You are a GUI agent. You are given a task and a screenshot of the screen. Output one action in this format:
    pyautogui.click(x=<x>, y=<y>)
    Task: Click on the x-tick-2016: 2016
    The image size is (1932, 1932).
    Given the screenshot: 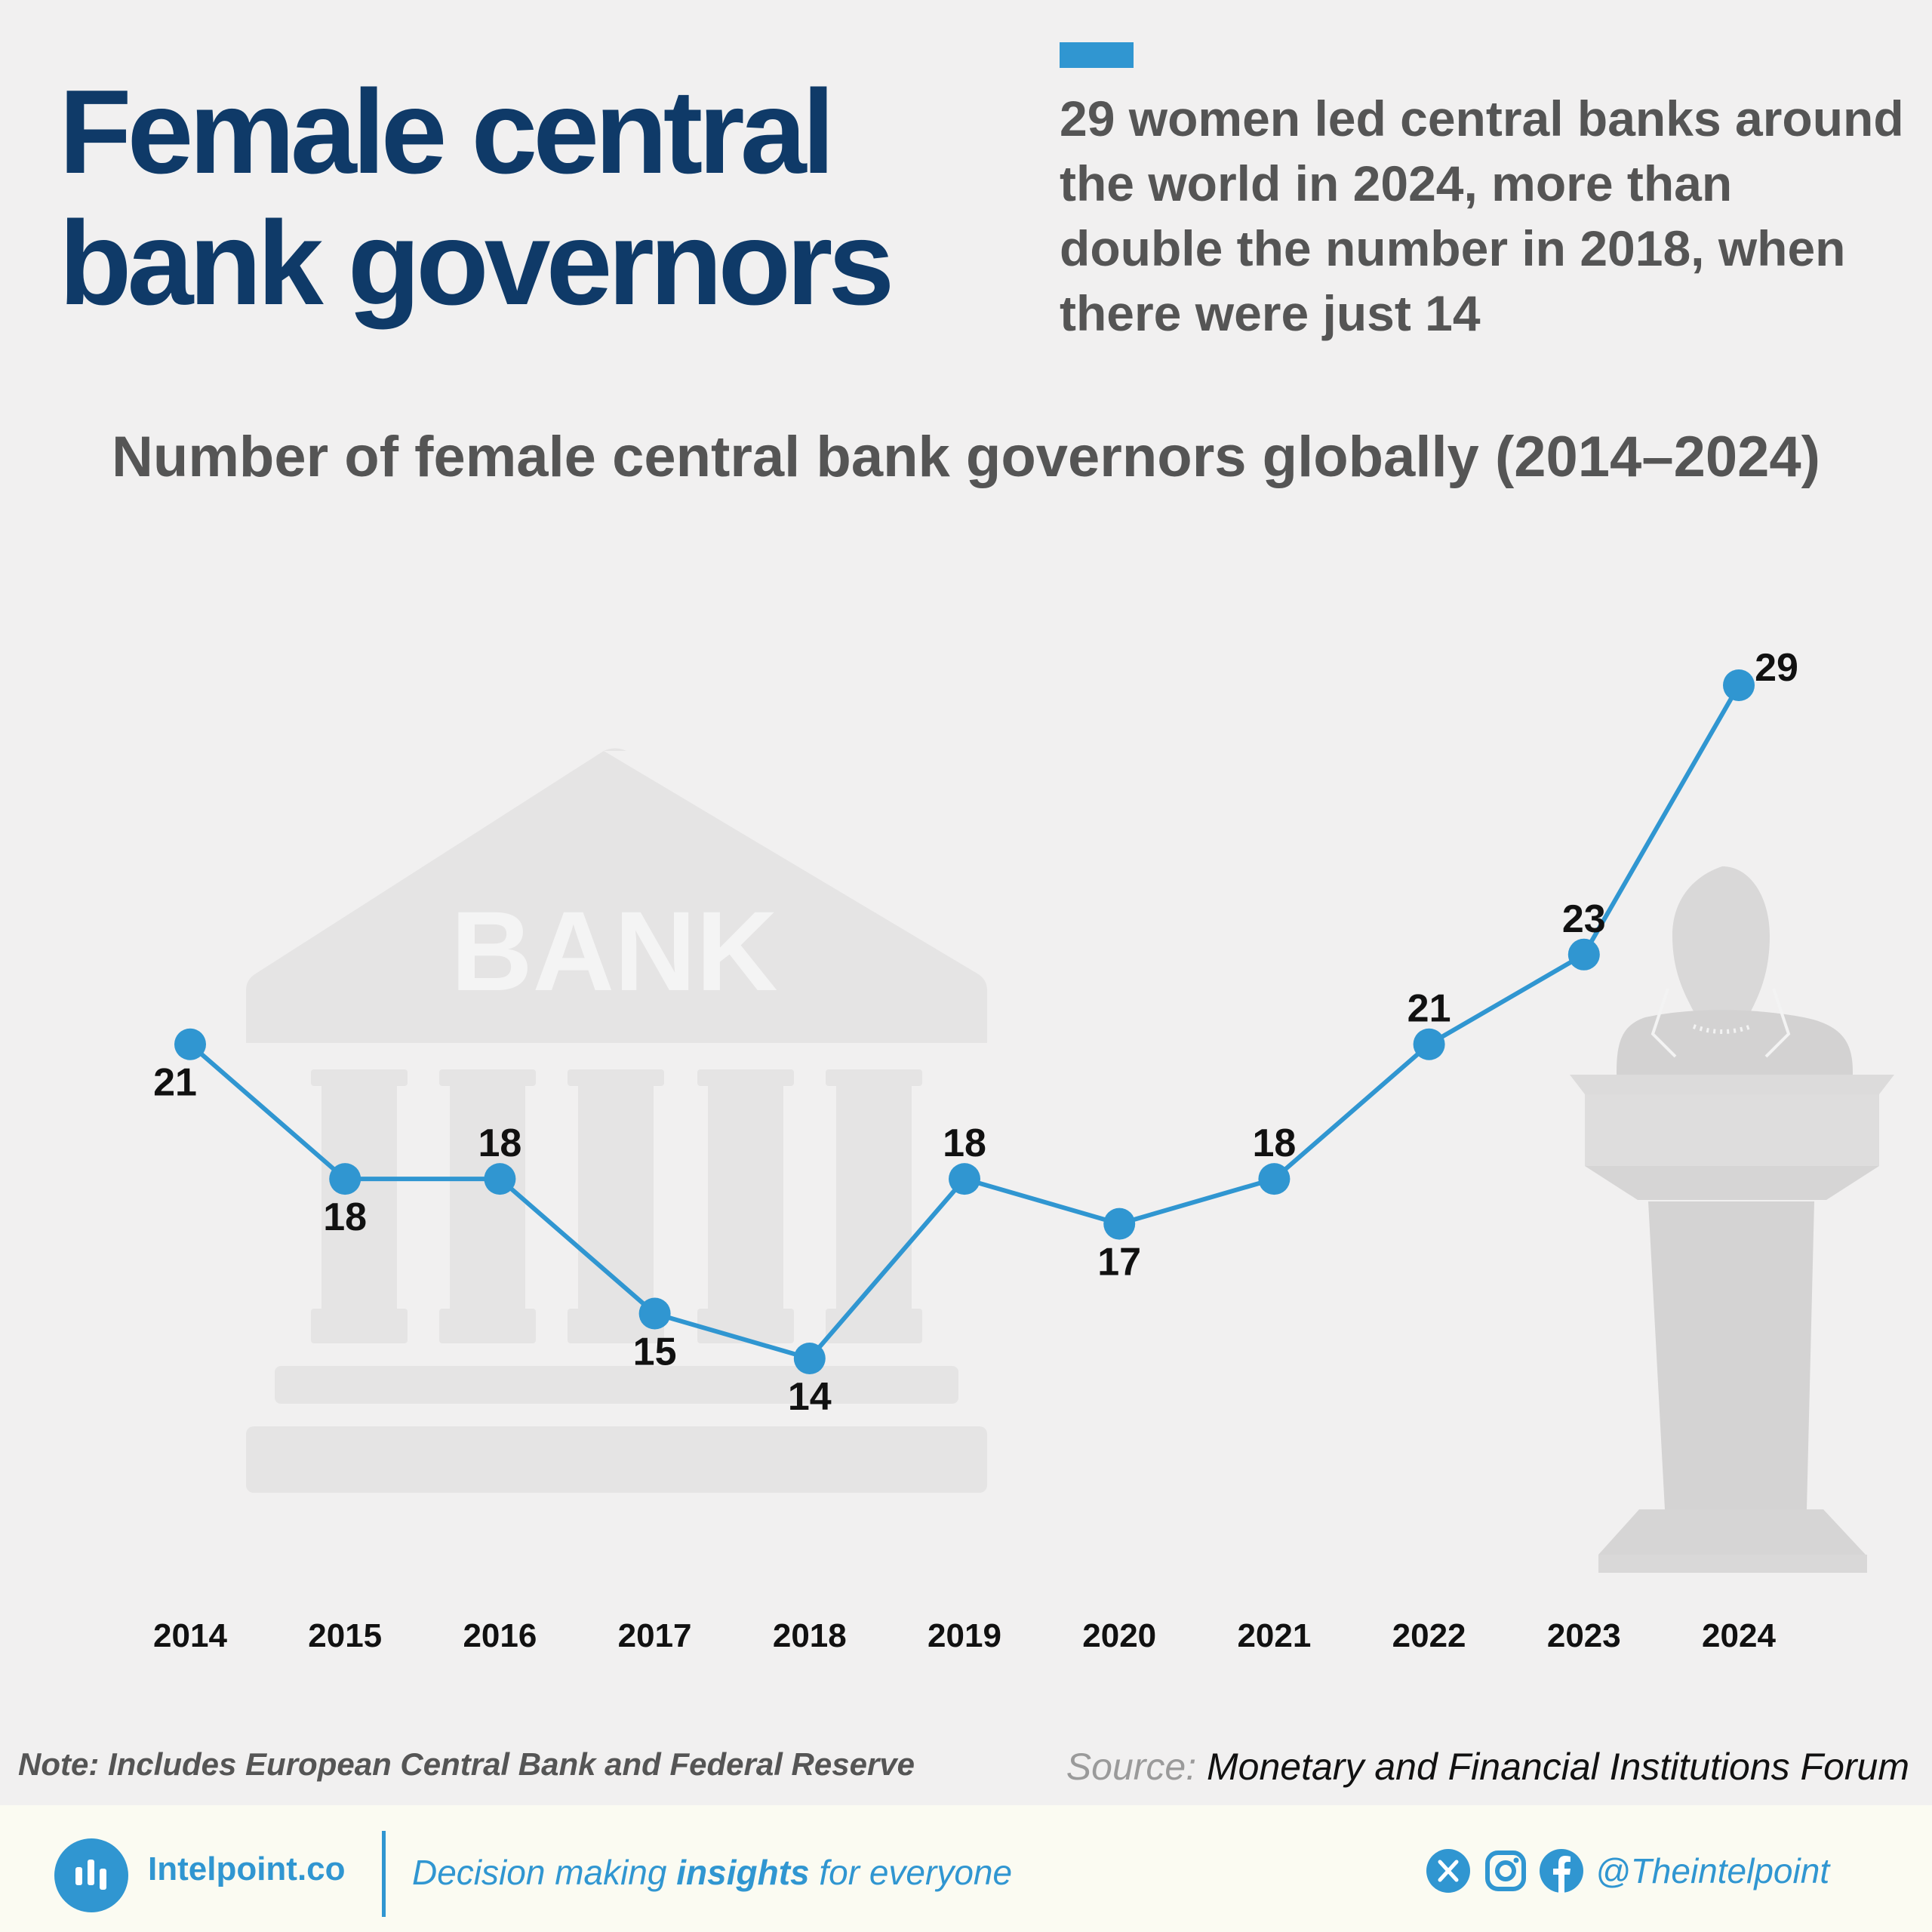 What is the action you would take?
    pyautogui.click(x=500, y=1635)
    